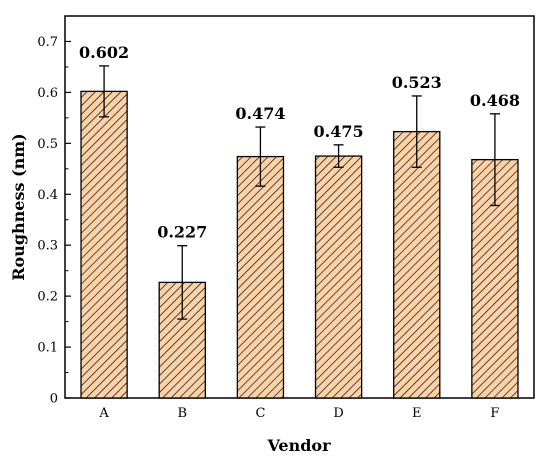 The image size is (550, 463). What do you see at coordinates (494, 413) in the screenshot?
I see `x-tick-label: F` at bounding box center [494, 413].